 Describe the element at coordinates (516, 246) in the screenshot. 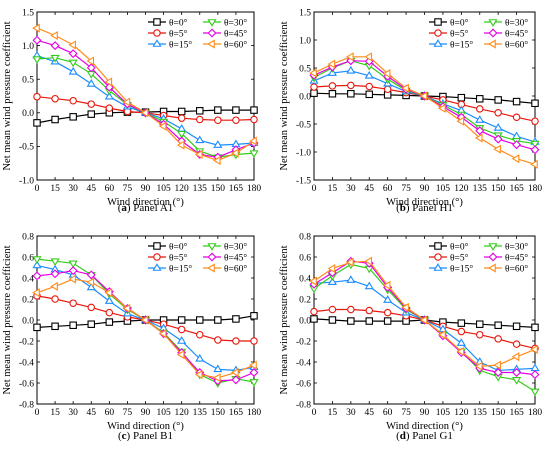

I see `legend-label: θ=30°` at that location.